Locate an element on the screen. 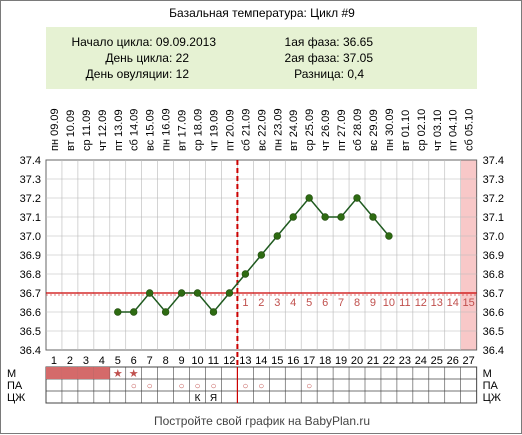 Image resolution: width=522 pixels, height=435 pixels. y-tick-label-left: 37.0 is located at coordinates (30, 237).